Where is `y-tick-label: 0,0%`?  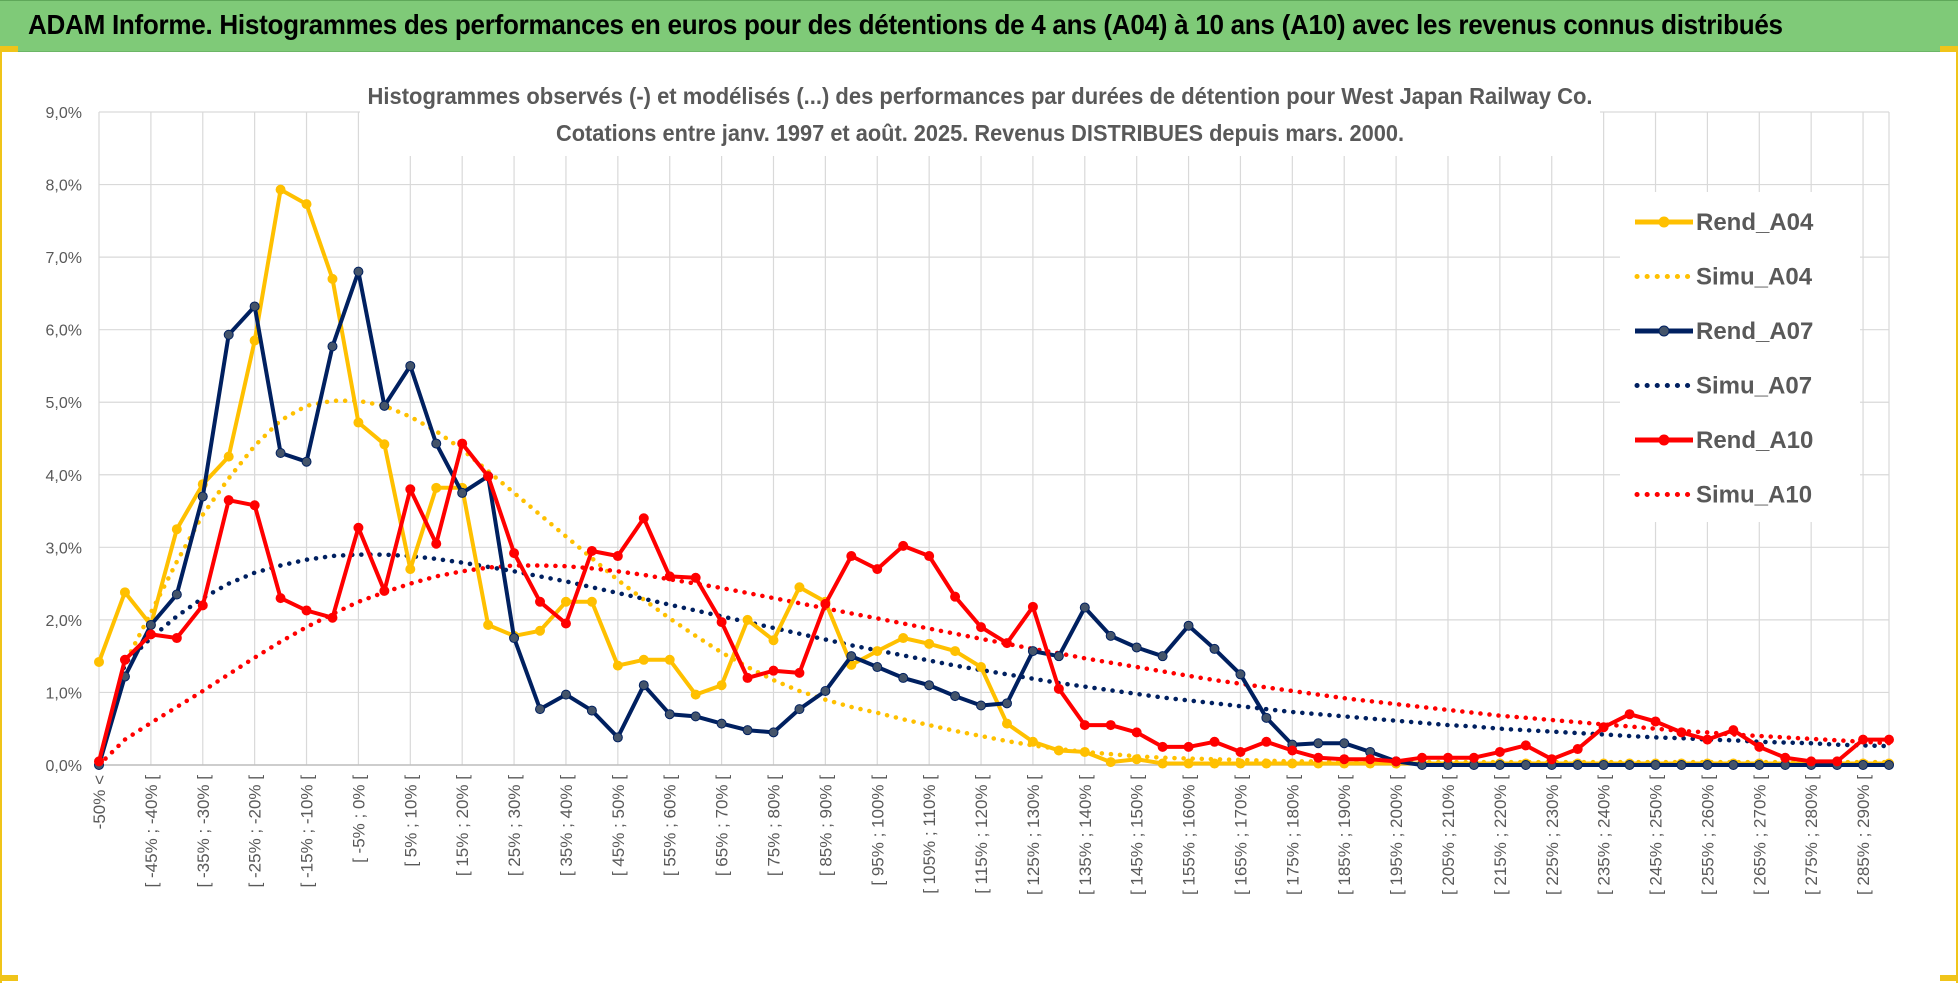
y-tick-label: 0,0% is located at coordinates (64, 766).